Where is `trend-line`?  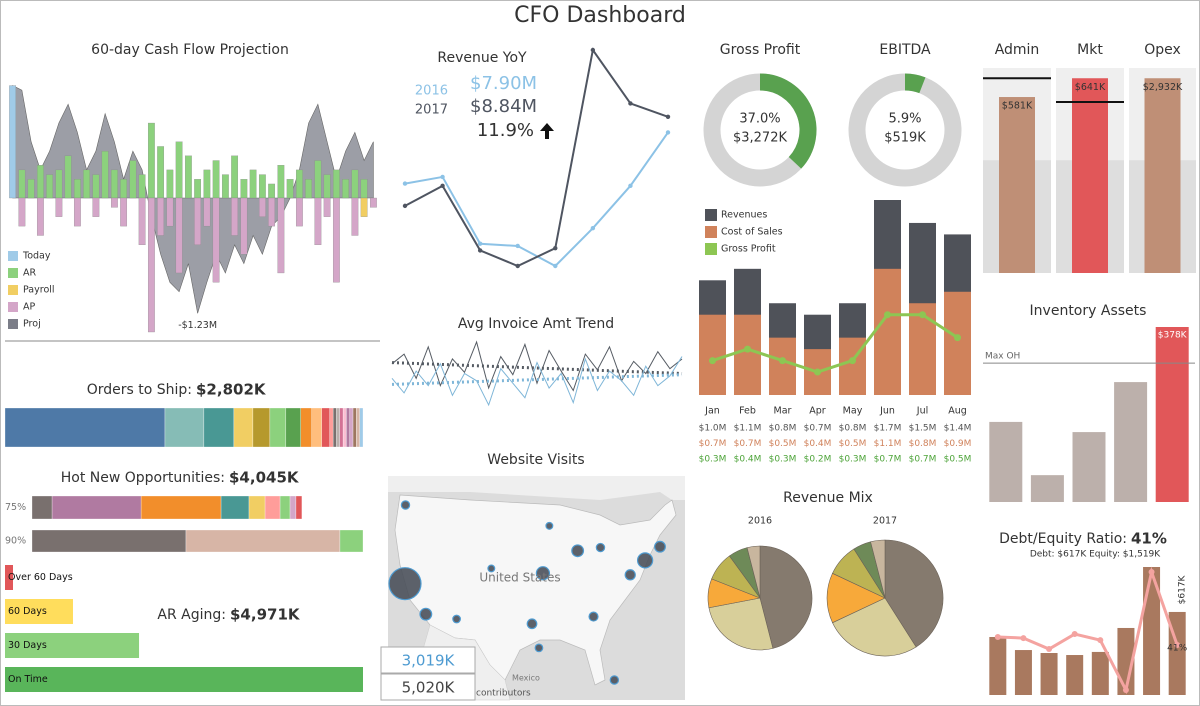 trend-line is located at coordinates (537, 379).